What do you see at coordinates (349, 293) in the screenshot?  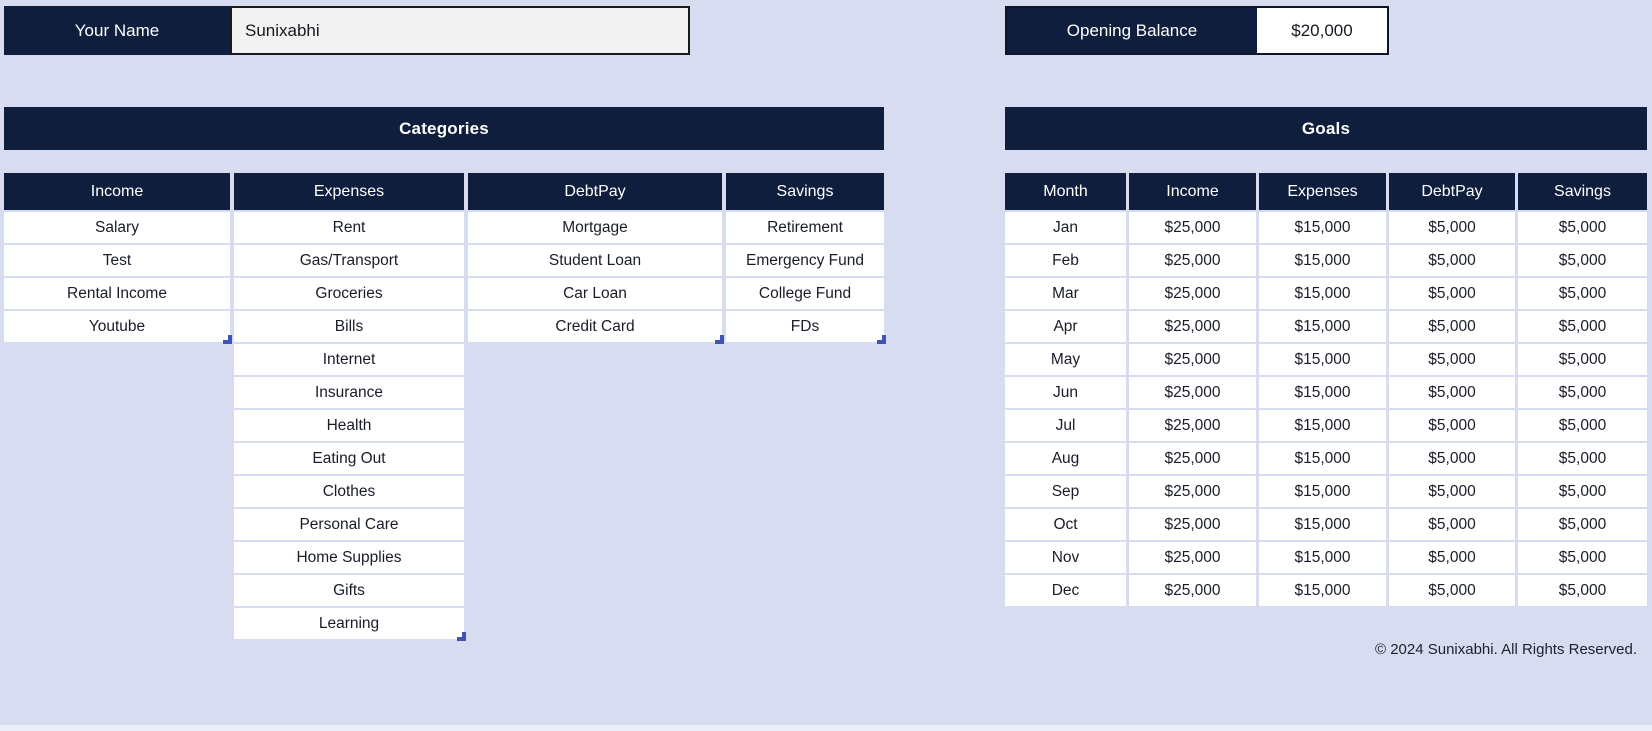 I see `category-cell: Groceries` at bounding box center [349, 293].